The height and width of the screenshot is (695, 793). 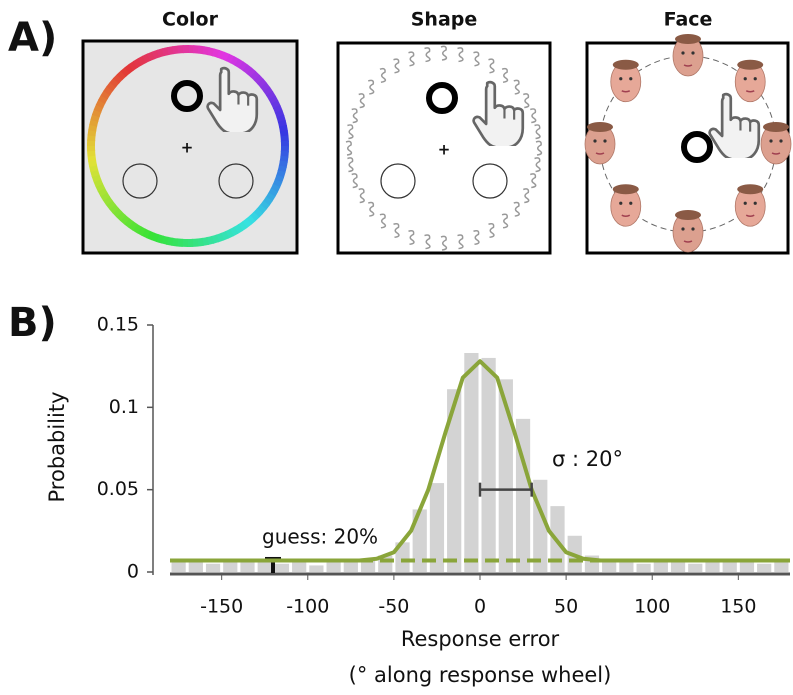 What do you see at coordinates (480, 607) in the screenshot?
I see `x-tick-label: 0` at bounding box center [480, 607].